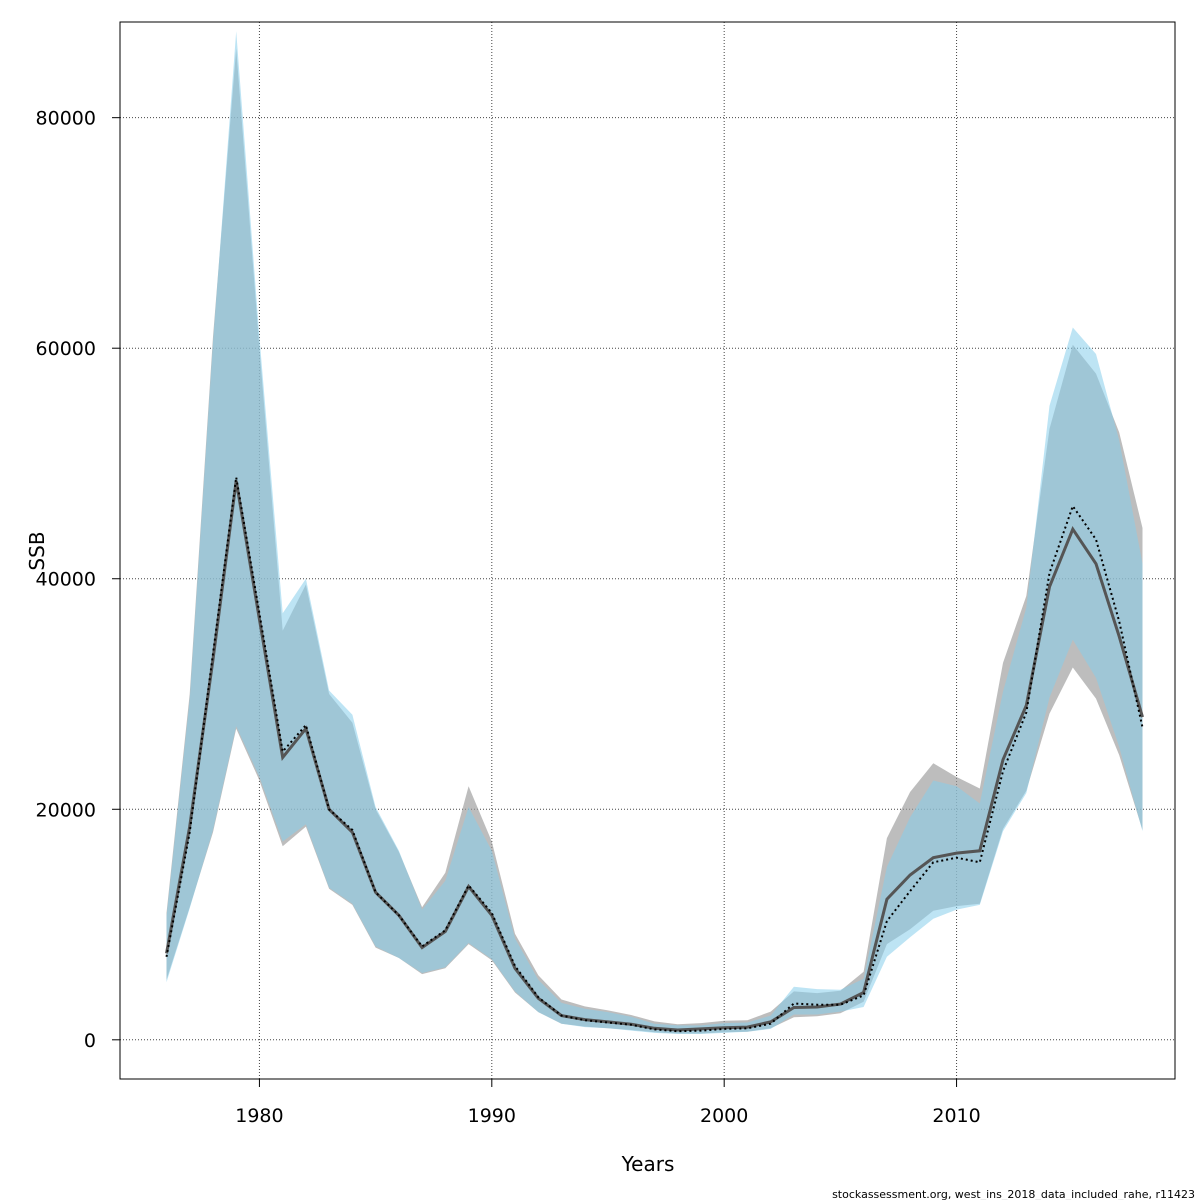  What do you see at coordinates (648, 1164) in the screenshot?
I see `x-axis-title: Years` at bounding box center [648, 1164].